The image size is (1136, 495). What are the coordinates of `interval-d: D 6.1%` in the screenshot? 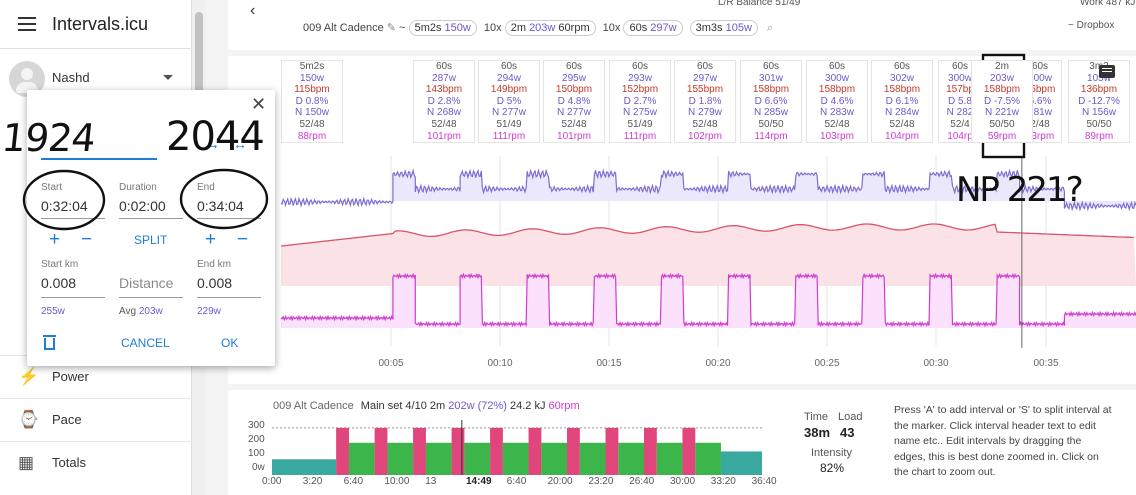 It's located at (902, 101).